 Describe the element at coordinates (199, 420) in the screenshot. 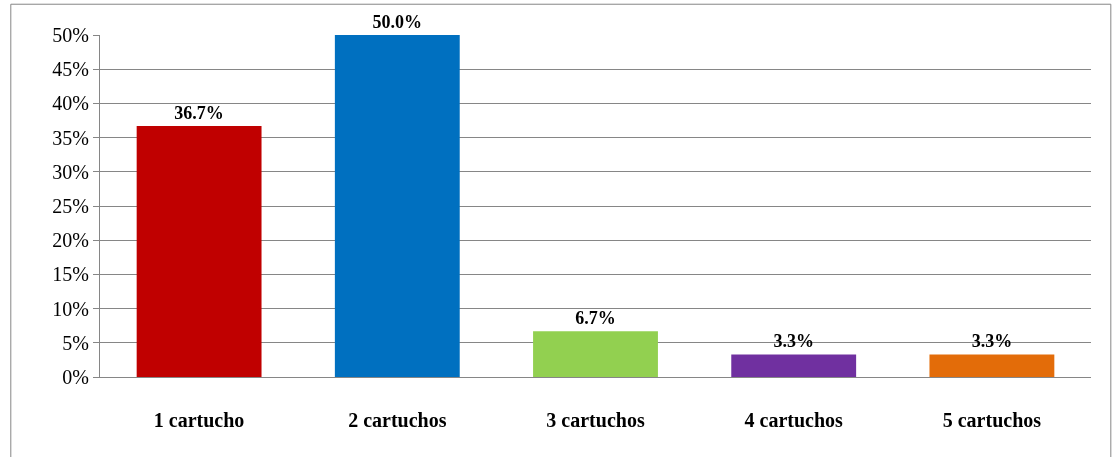

I see `x-tick-label: 1 cartucho` at that location.